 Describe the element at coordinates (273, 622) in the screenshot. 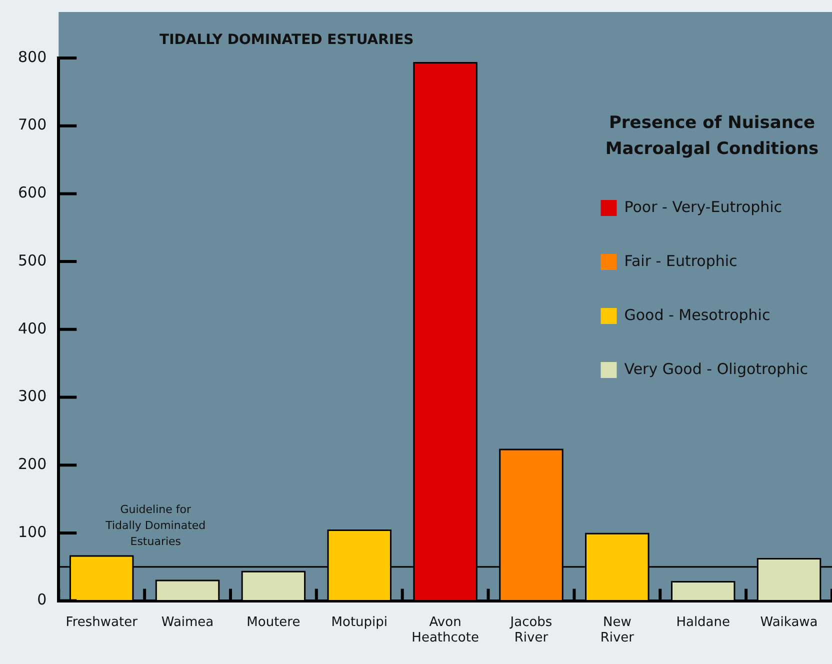

I see `x-tick-label: Moutere` at that location.